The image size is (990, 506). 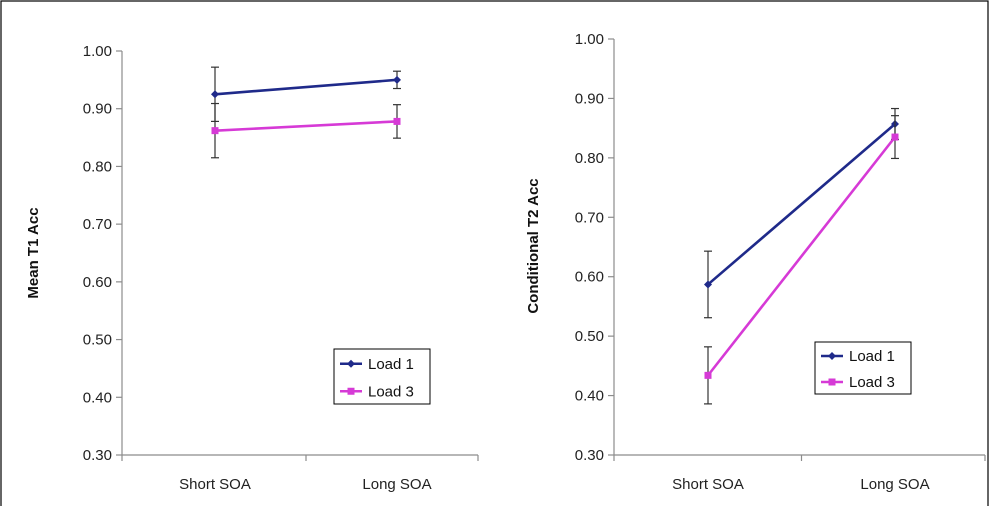 What do you see at coordinates (33, 252) in the screenshot?
I see `y-axis-label: Mean T1 Acc` at bounding box center [33, 252].